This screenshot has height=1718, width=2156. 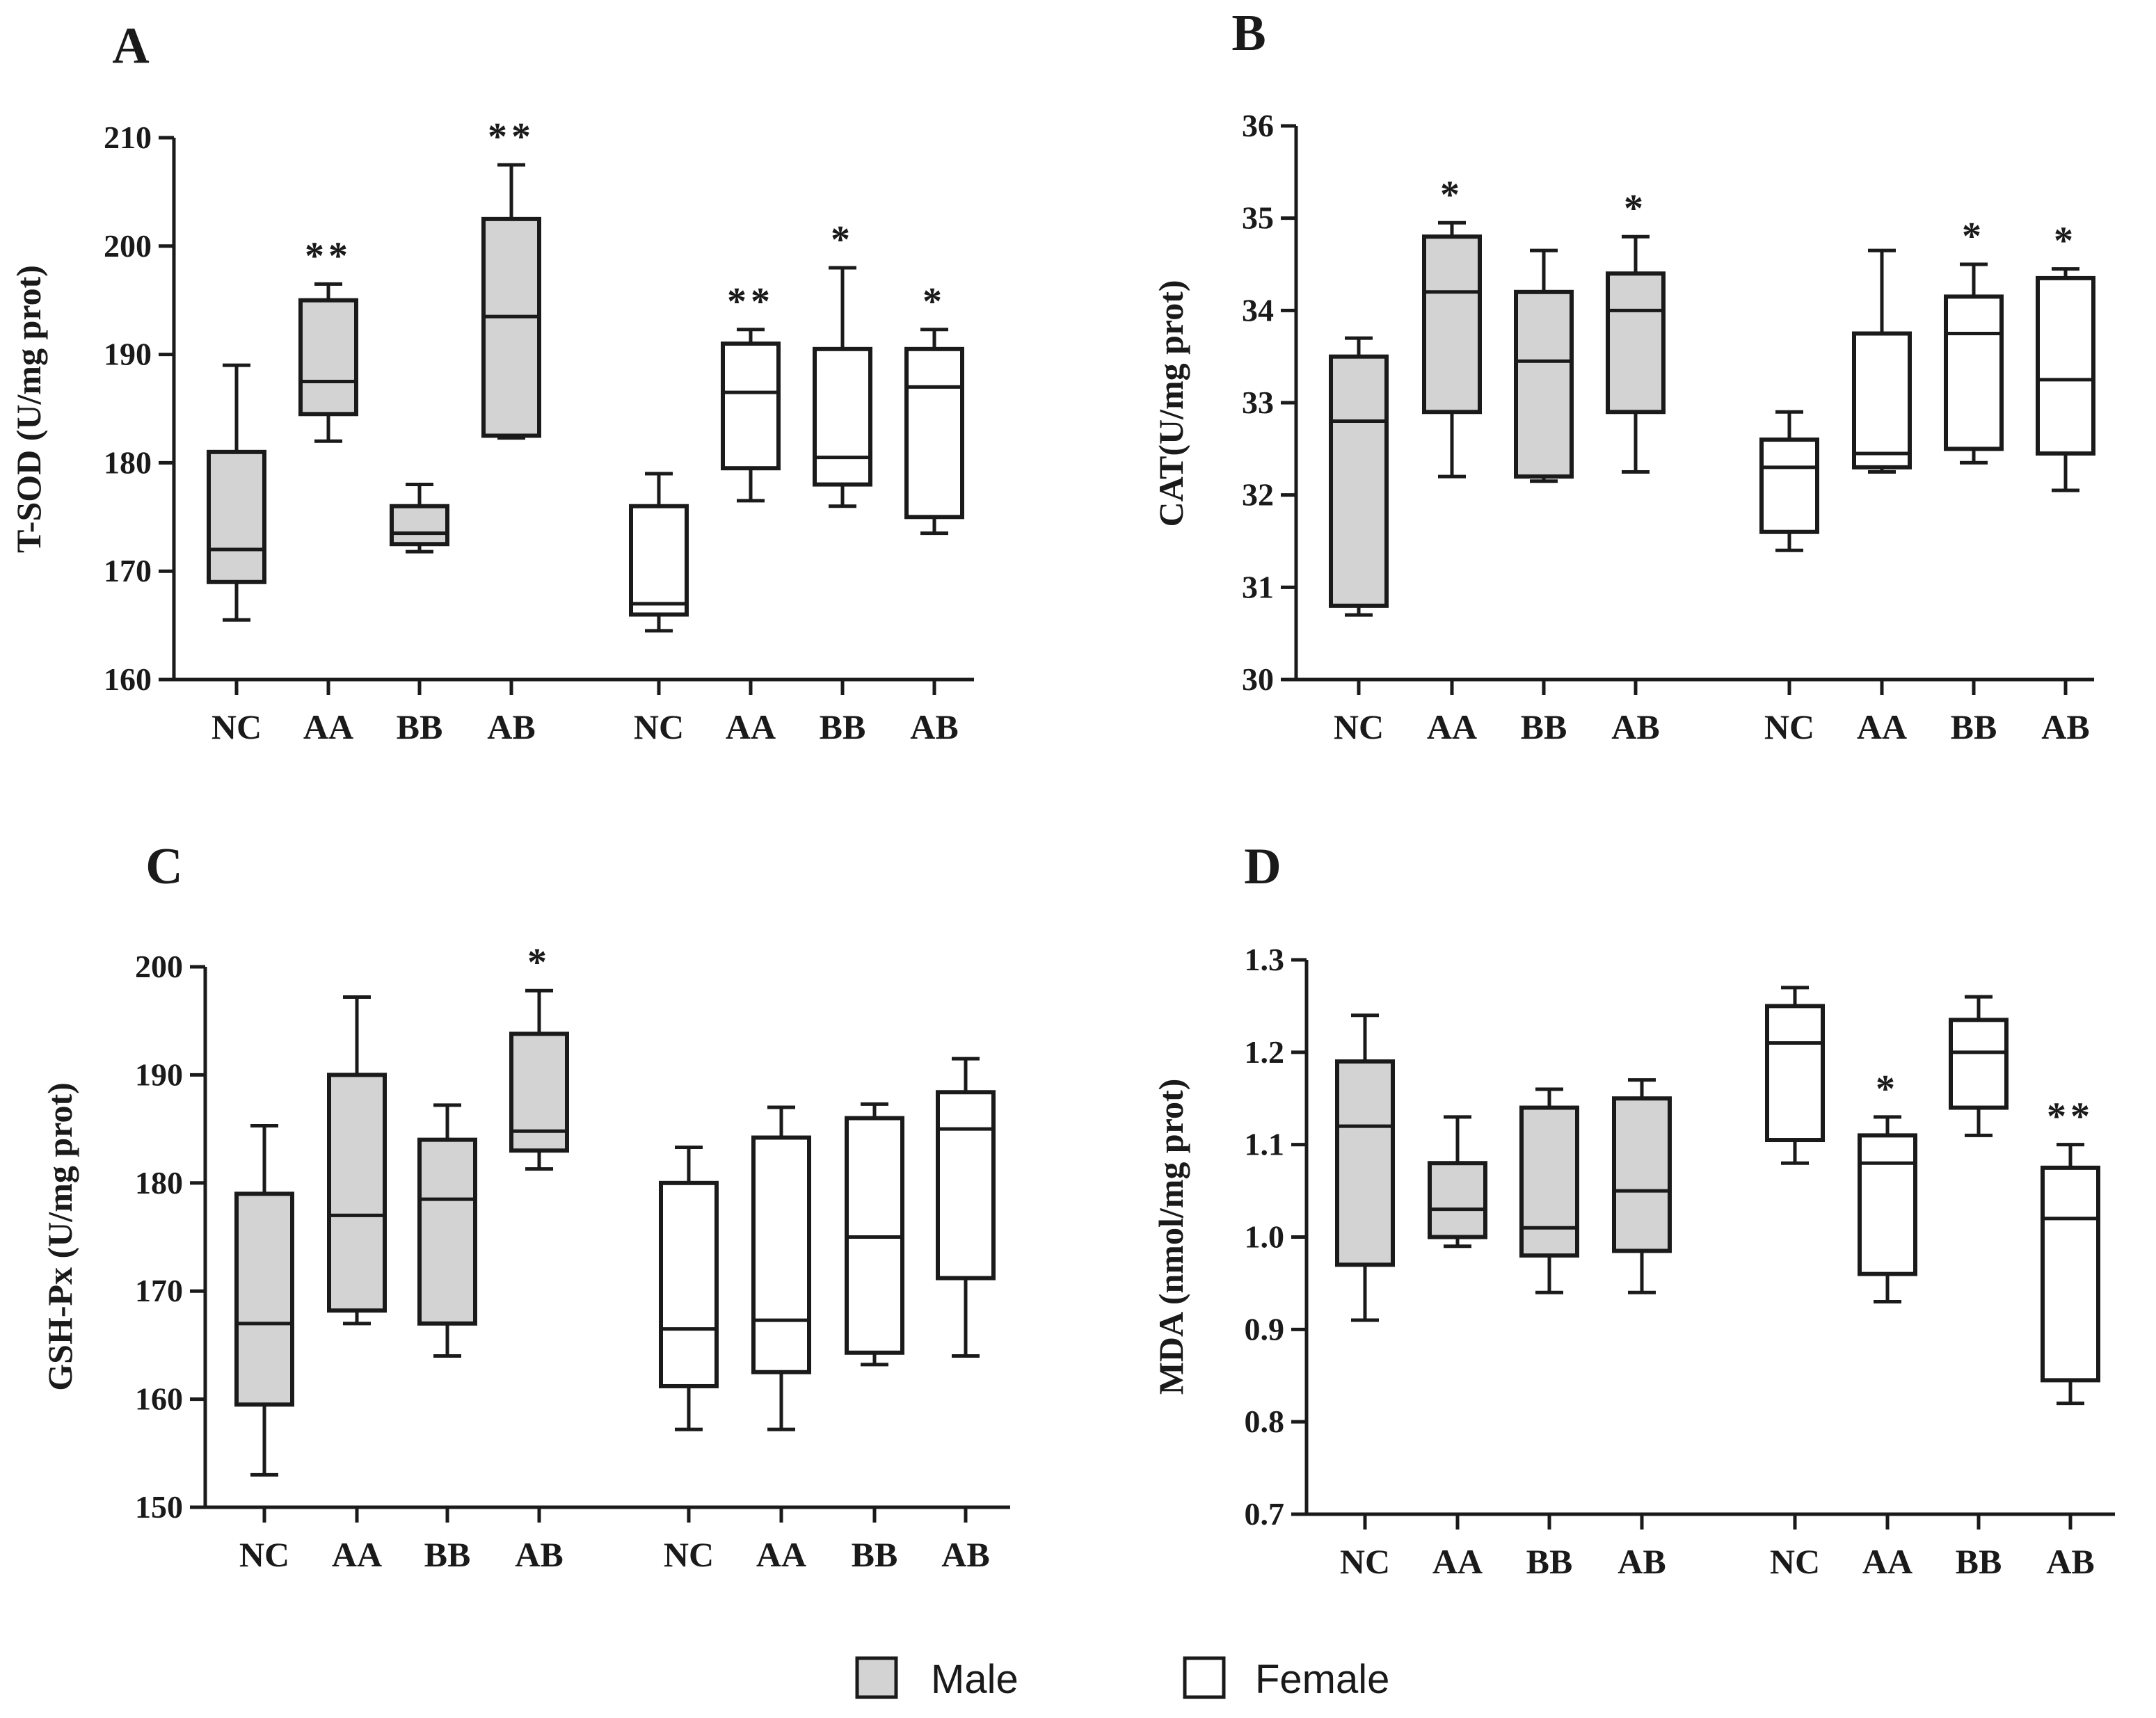 I want to click on panel-letter: A, so click(x=130, y=45).